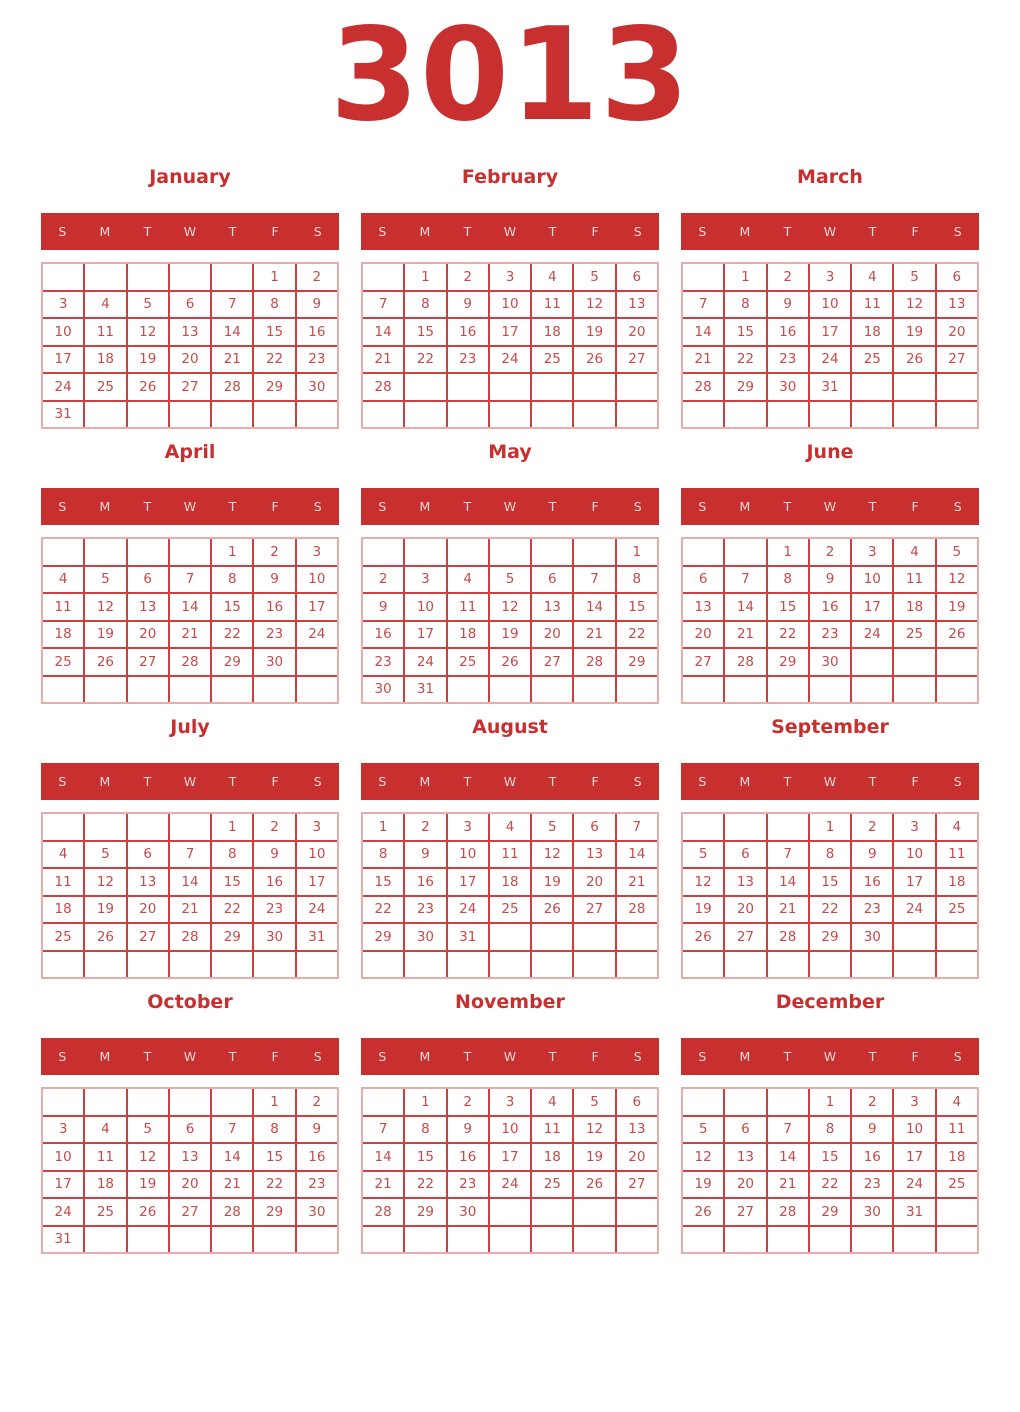  What do you see at coordinates (552, 1184) in the screenshot?
I see `day-cell: 25` at bounding box center [552, 1184].